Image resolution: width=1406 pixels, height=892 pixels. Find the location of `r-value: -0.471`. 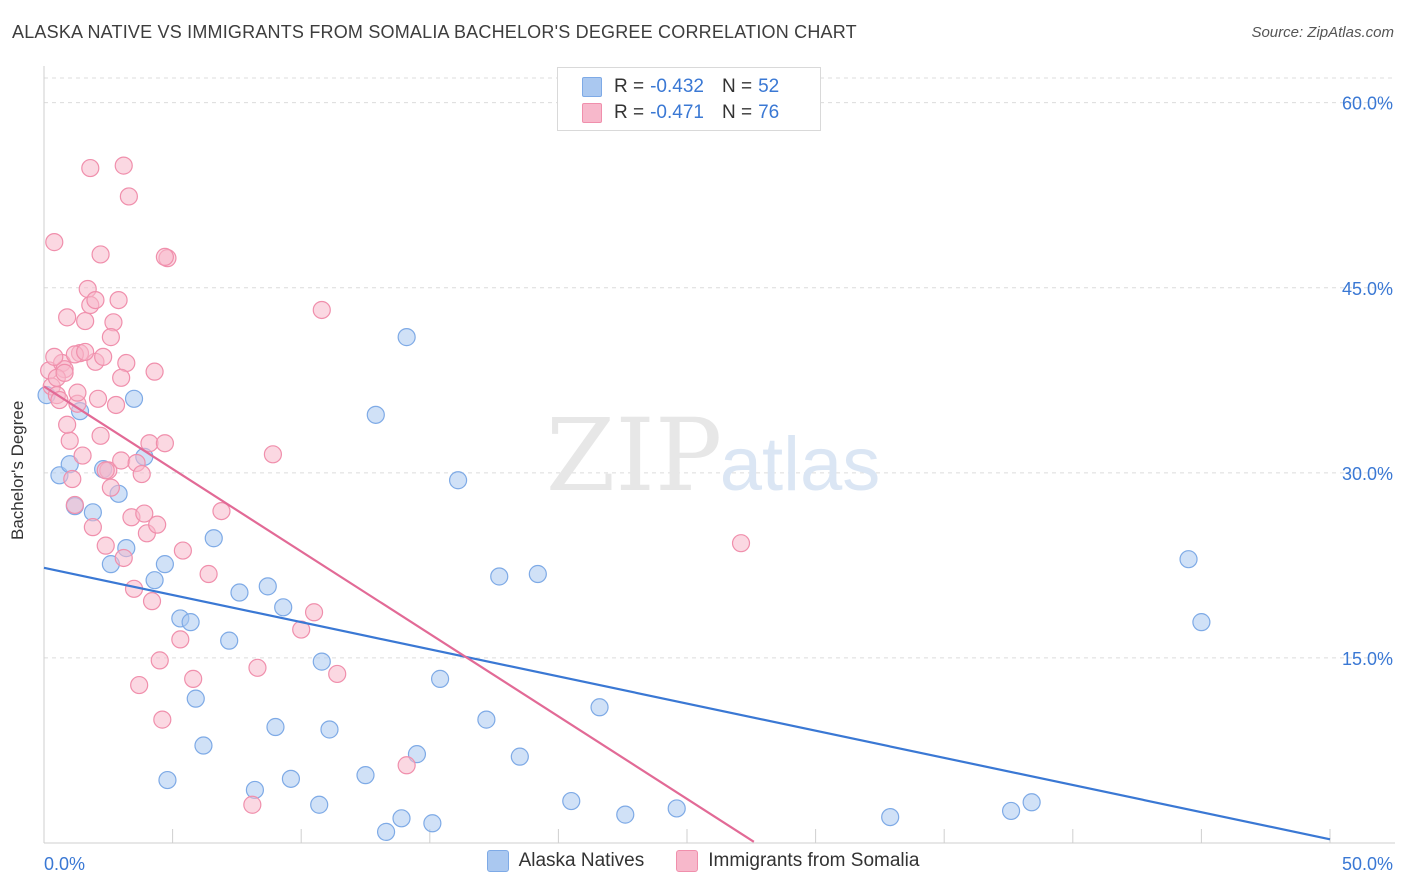

r-value: -0.471 is located at coordinates (677, 112).